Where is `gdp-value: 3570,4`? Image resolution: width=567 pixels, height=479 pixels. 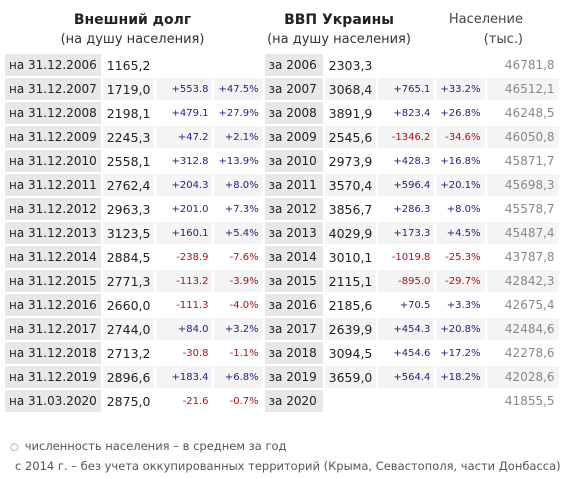
gdp-value: 3570,4 is located at coordinates (350, 185).